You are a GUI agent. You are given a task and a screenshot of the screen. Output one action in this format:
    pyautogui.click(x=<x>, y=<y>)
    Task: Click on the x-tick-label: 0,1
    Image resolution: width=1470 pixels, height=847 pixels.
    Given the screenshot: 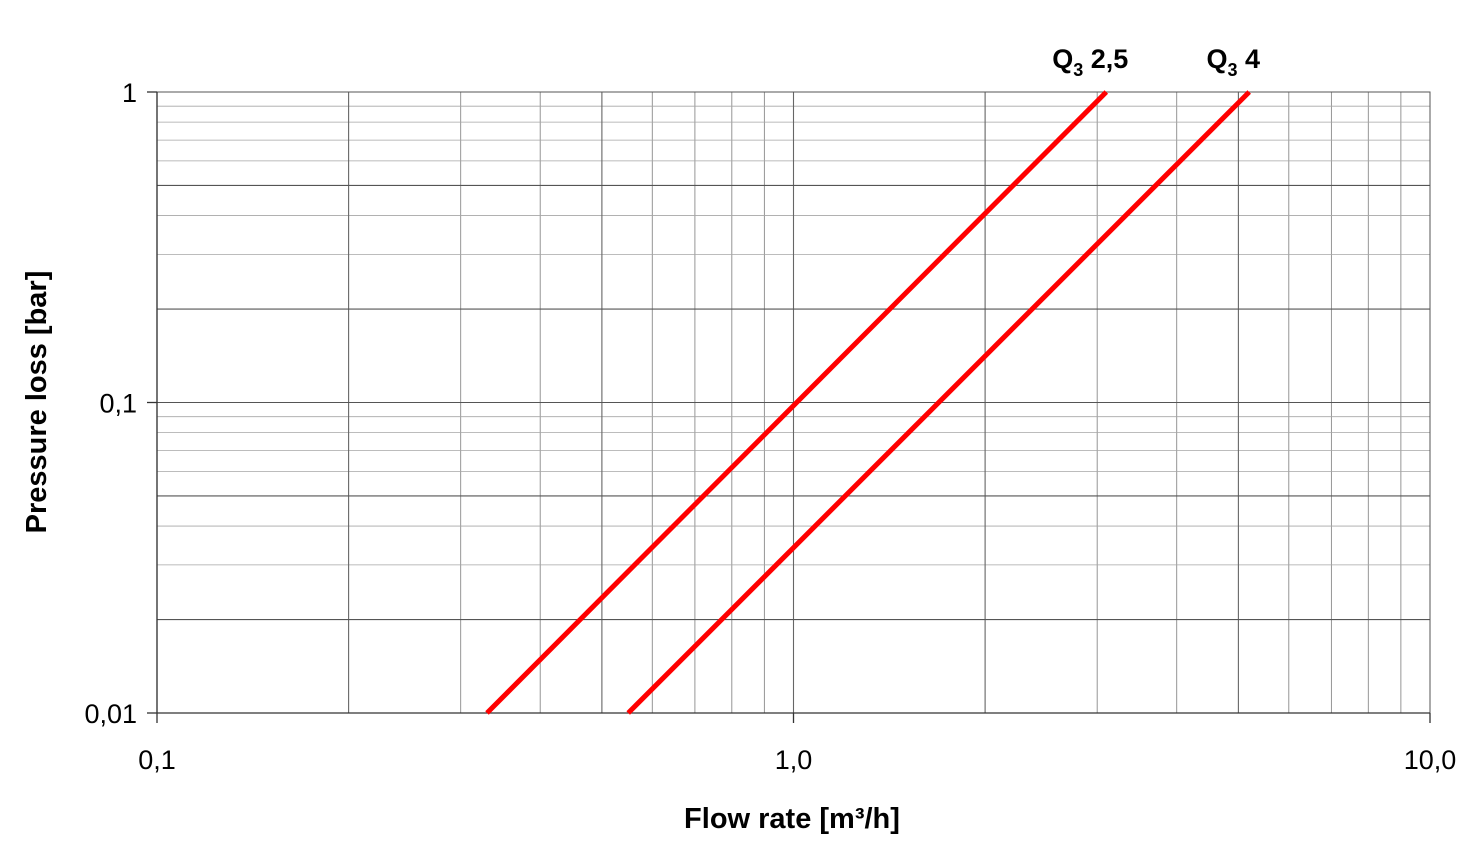 What is the action you would take?
    pyautogui.click(x=157, y=760)
    